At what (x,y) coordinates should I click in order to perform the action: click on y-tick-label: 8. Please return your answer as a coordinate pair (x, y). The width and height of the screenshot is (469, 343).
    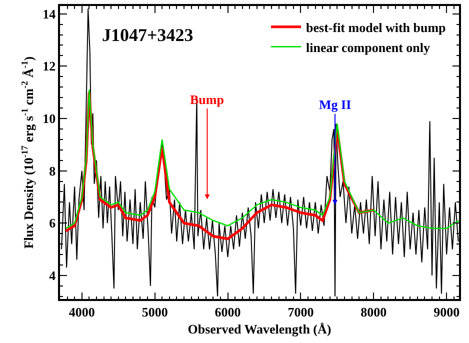
    Looking at the image, I should click on (52, 170).